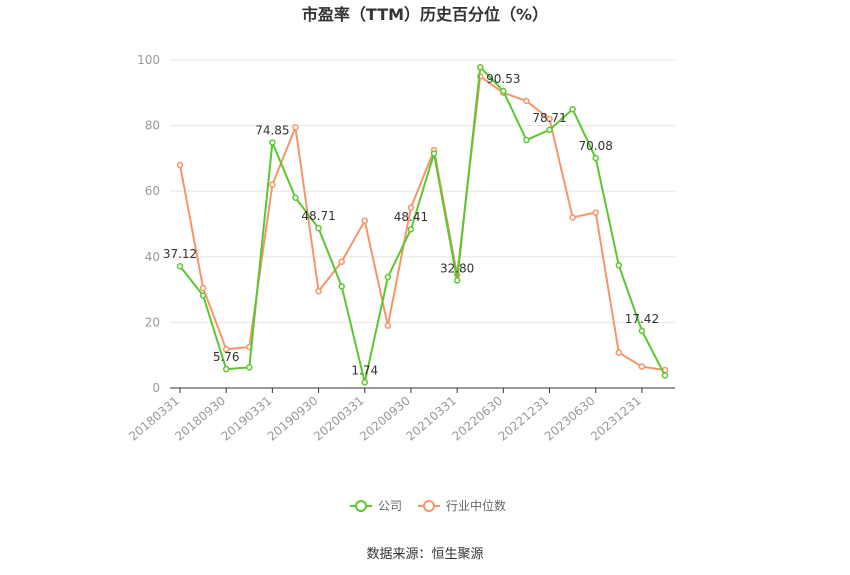  I want to click on x-tick-label: 20220630, so click(477, 419).